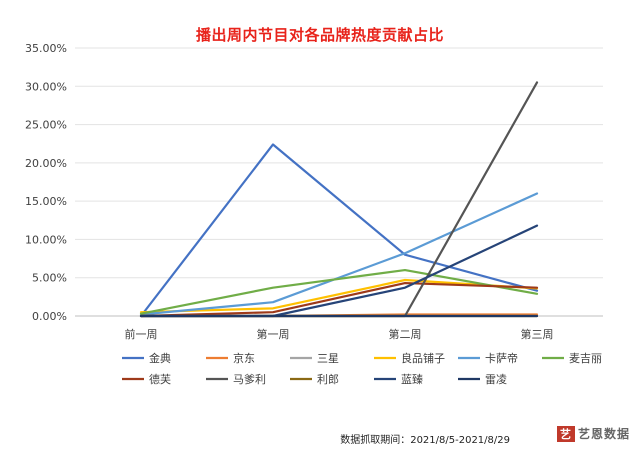 Image resolution: width=640 pixels, height=455 pixels. I want to click on legend-label: 利郎, so click(328, 379).